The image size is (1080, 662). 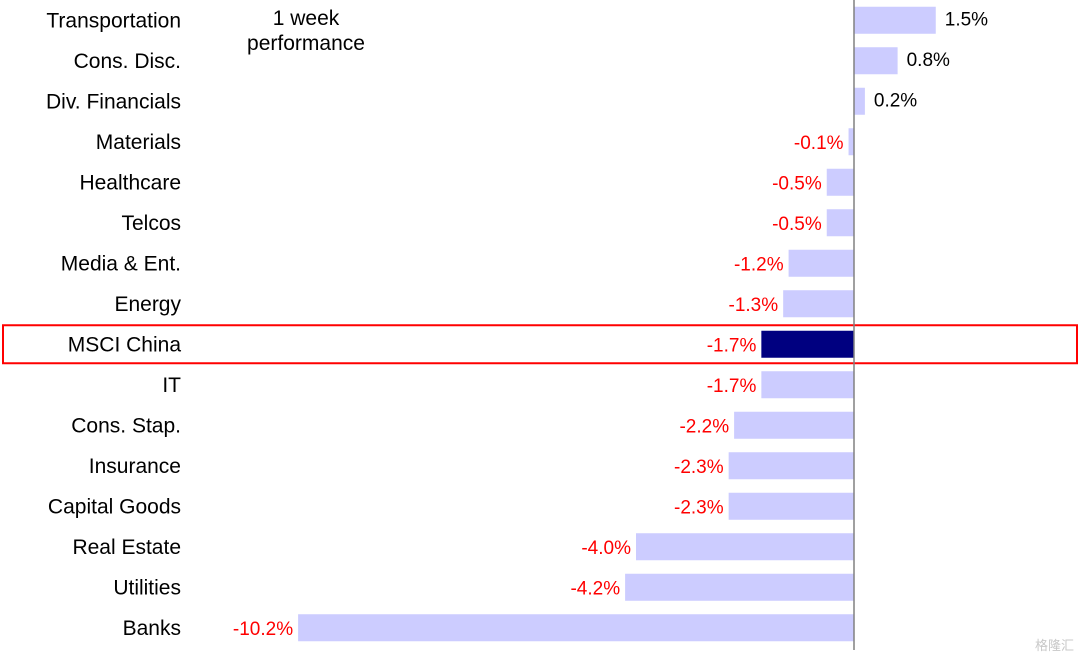 What do you see at coordinates (704, 426) in the screenshot?
I see `value-label: -2.2%` at bounding box center [704, 426].